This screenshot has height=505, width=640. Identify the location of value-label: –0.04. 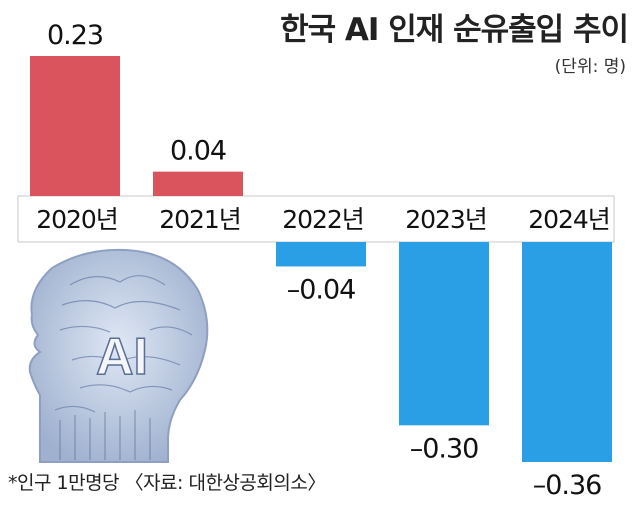
(321, 289).